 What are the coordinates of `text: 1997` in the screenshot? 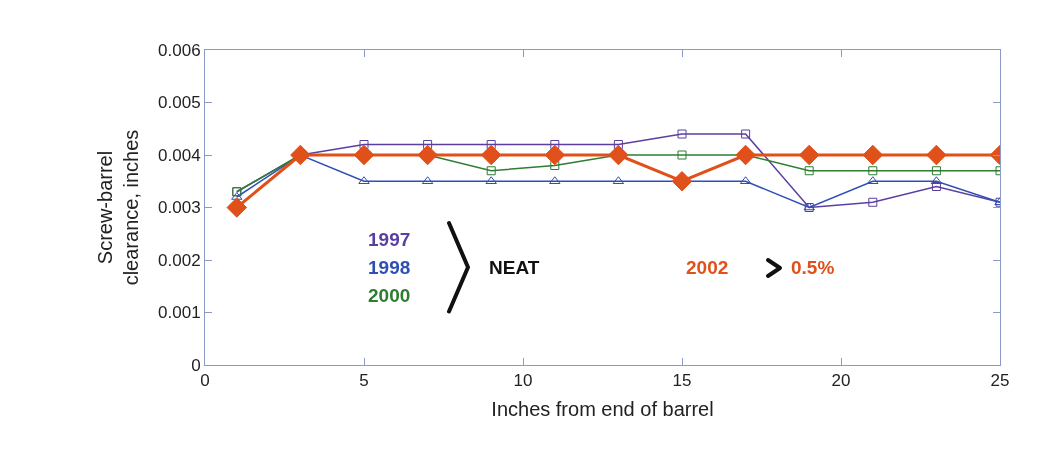 It's located at (389, 239).